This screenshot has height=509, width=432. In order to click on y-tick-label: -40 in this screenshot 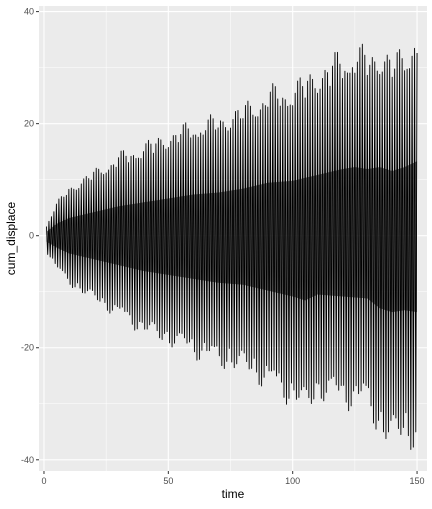, I will do `click(27, 460)`.